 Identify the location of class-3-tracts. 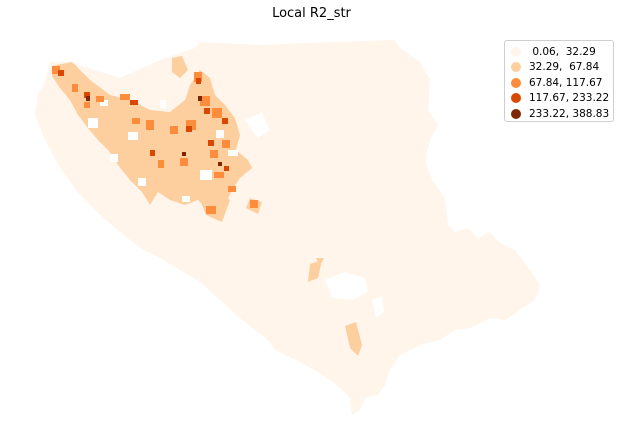
(143, 120).